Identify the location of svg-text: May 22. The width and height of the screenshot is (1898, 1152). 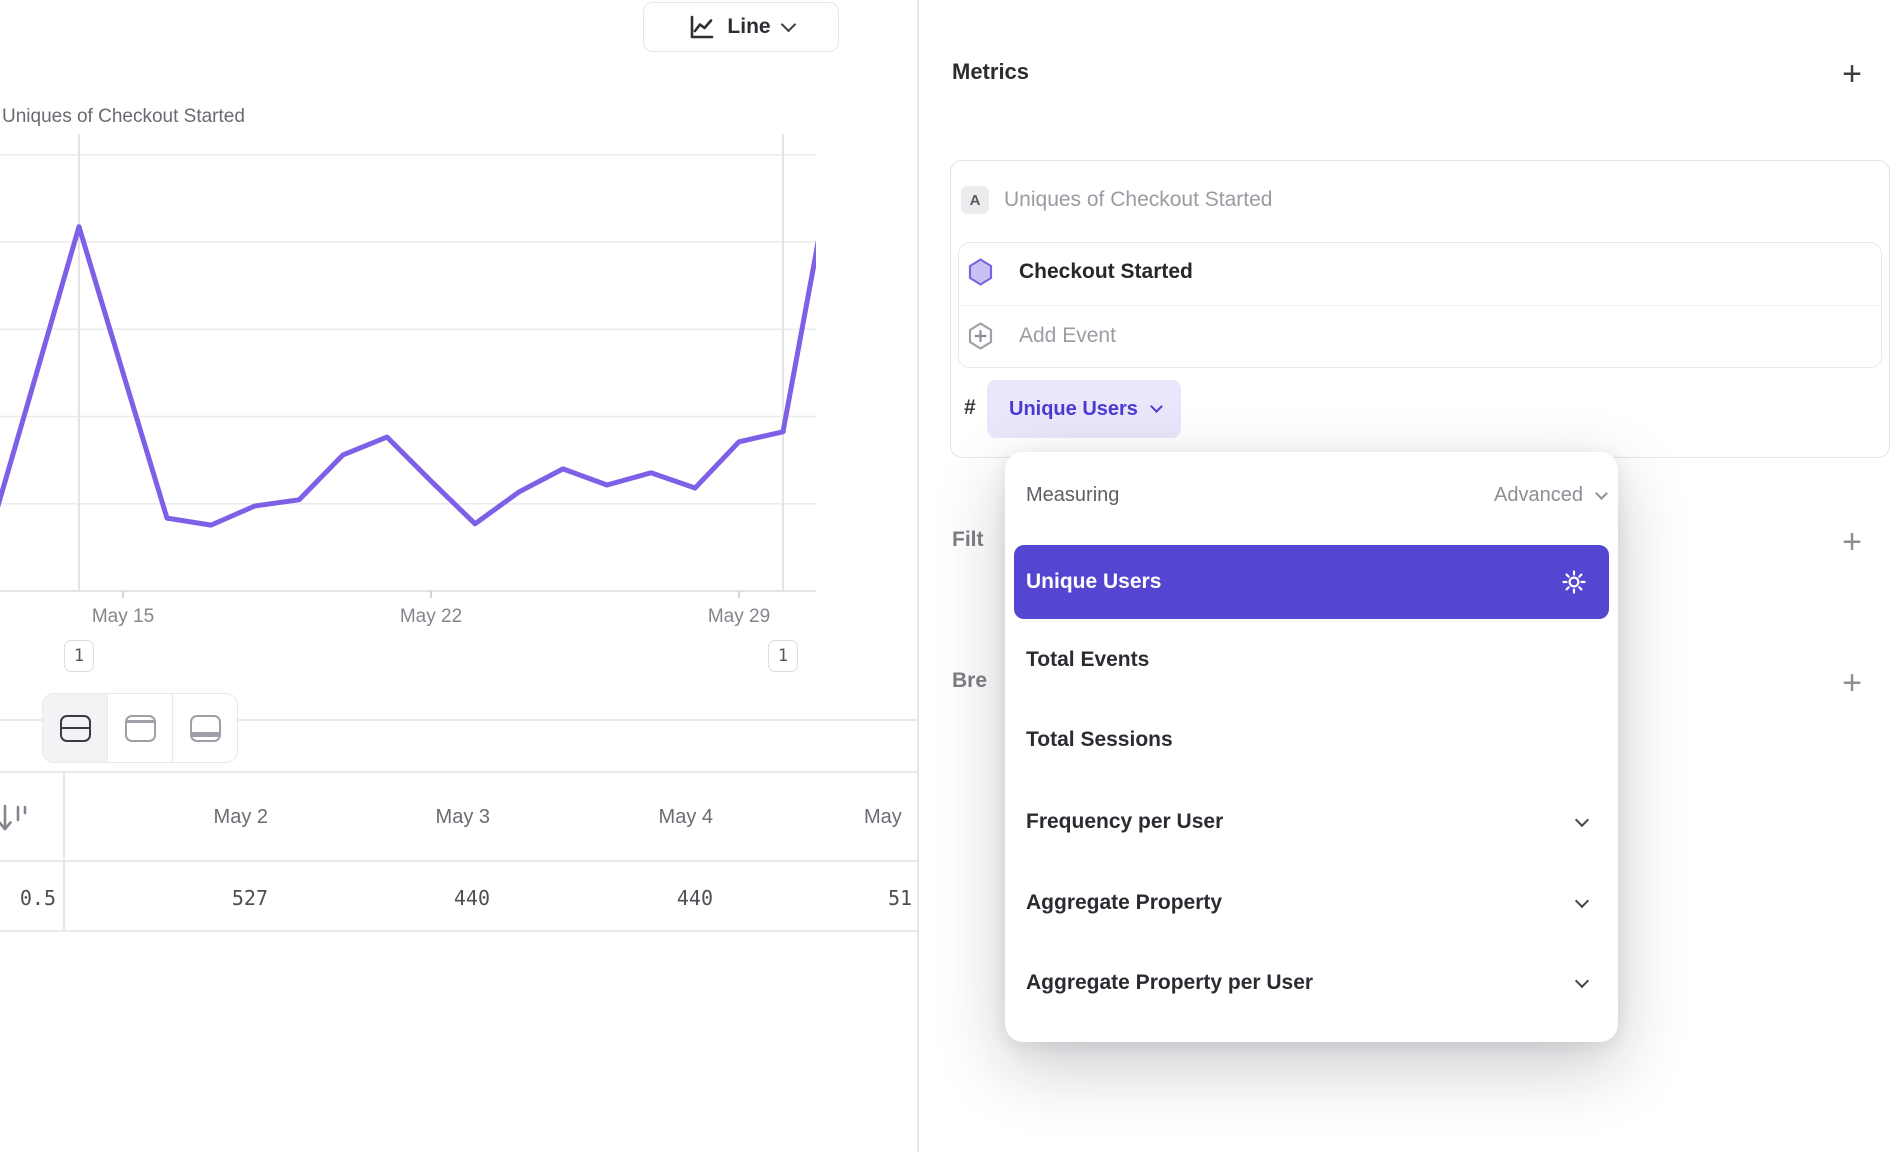
(431, 616).